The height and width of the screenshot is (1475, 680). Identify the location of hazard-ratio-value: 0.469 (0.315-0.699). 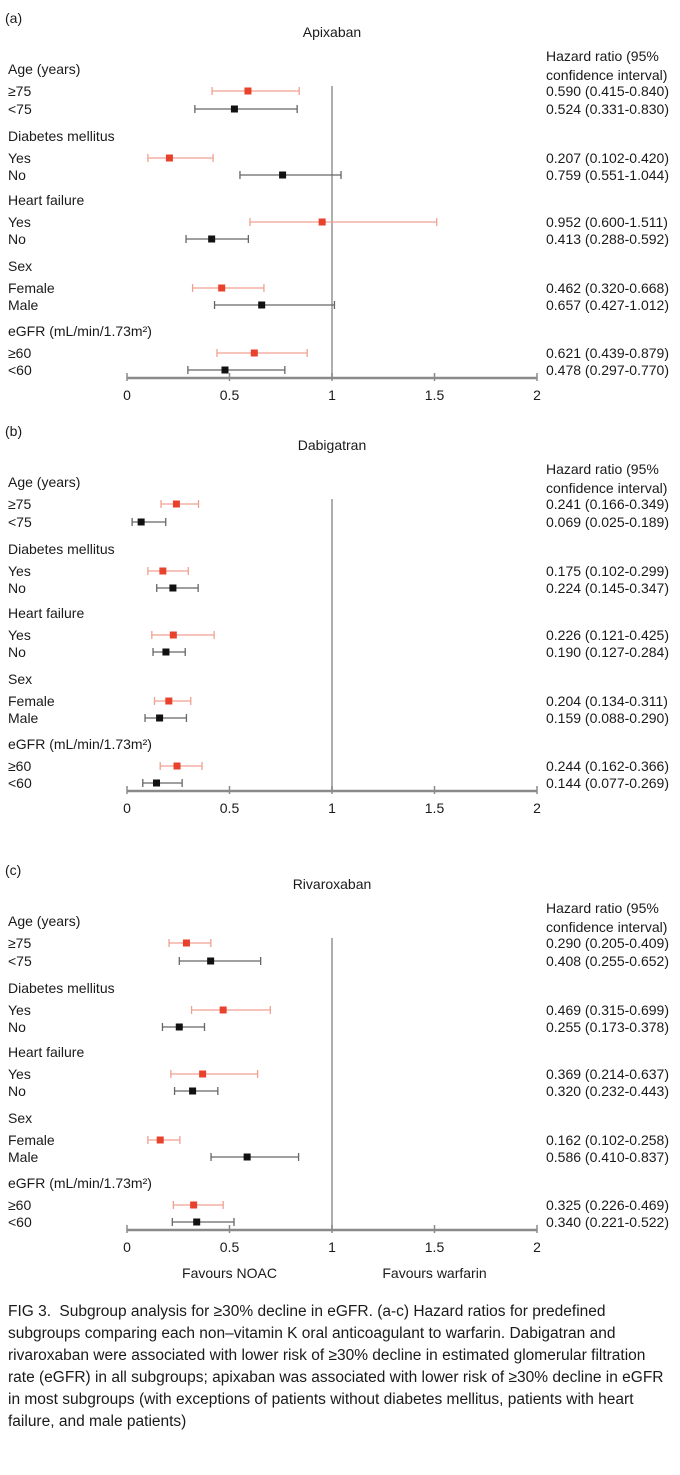
(607, 1010).